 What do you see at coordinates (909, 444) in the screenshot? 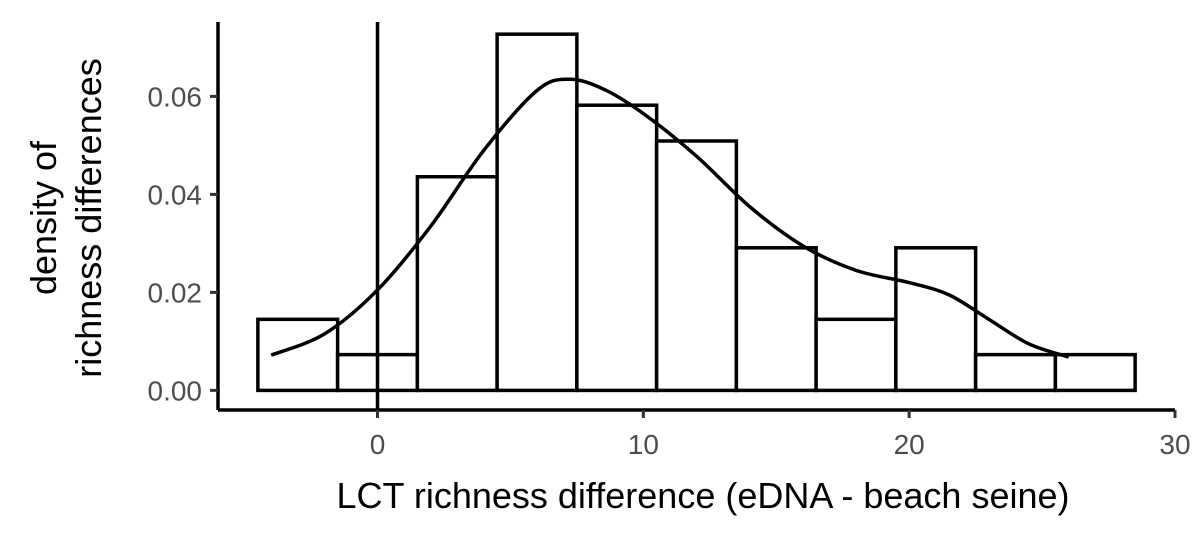
I see `x-tick-label: 20` at bounding box center [909, 444].